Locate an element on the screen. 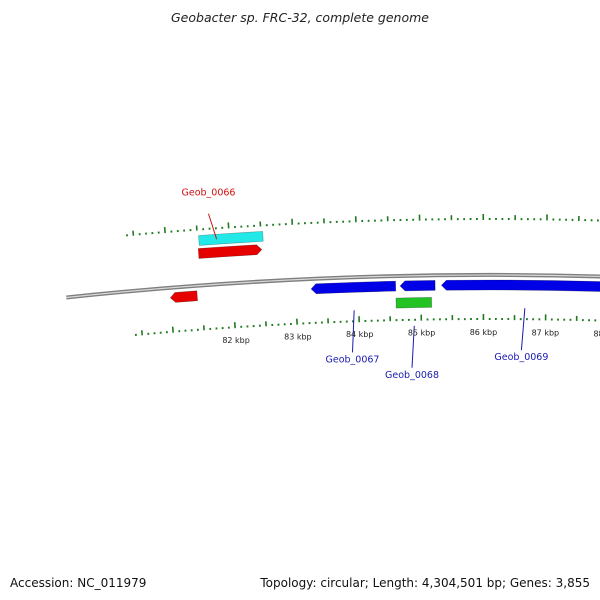 The height and width of the screenshot is (600, 600). feature-feature-cyan is located at coordinates (231, 238).